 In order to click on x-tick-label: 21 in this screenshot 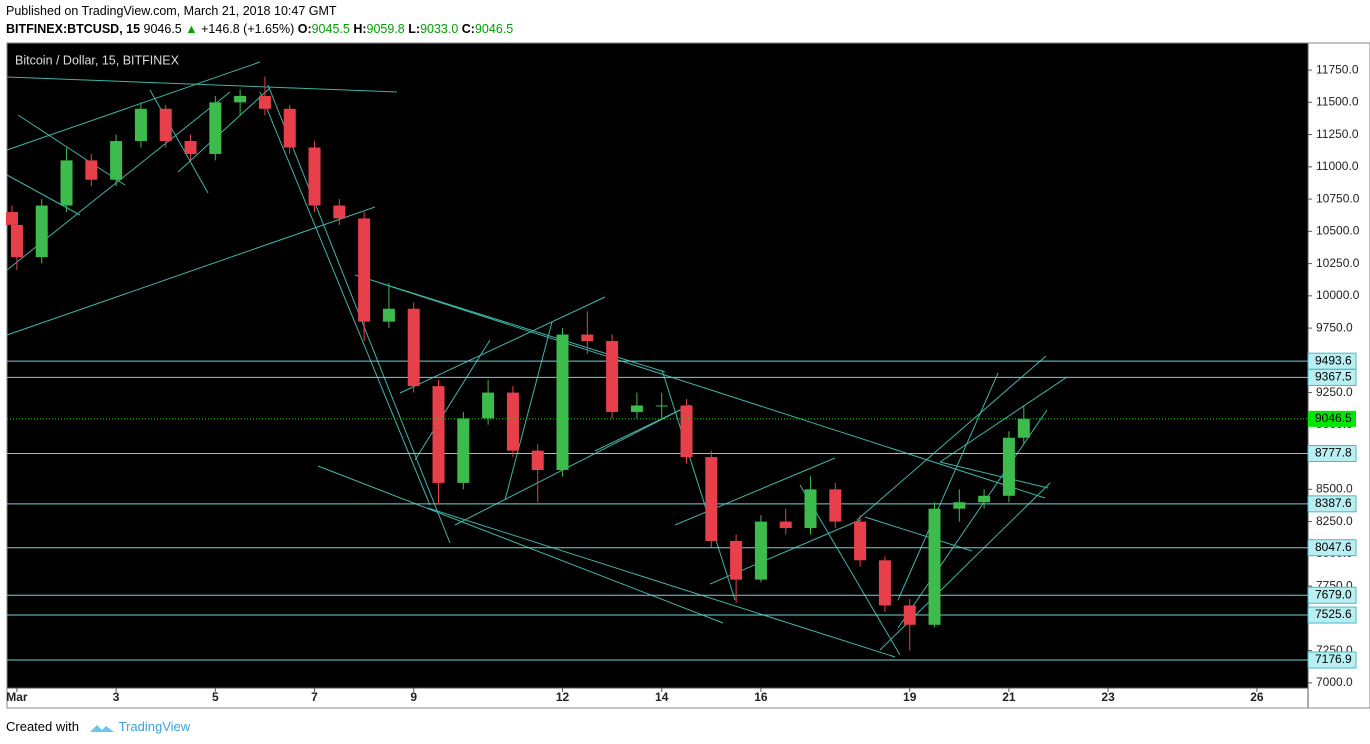, I will do `click(1009, 697)`.